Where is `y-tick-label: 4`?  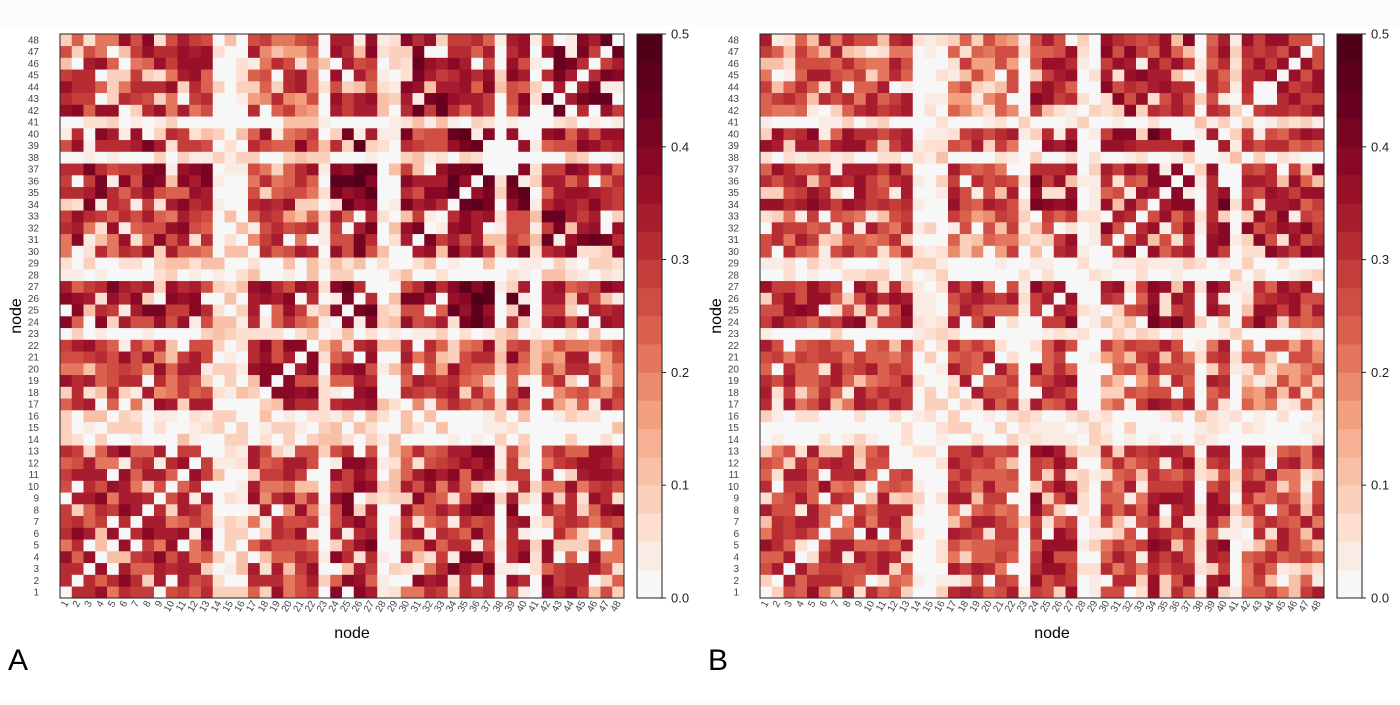 y-tick-label: 4 is located at coordinates (736, 557).